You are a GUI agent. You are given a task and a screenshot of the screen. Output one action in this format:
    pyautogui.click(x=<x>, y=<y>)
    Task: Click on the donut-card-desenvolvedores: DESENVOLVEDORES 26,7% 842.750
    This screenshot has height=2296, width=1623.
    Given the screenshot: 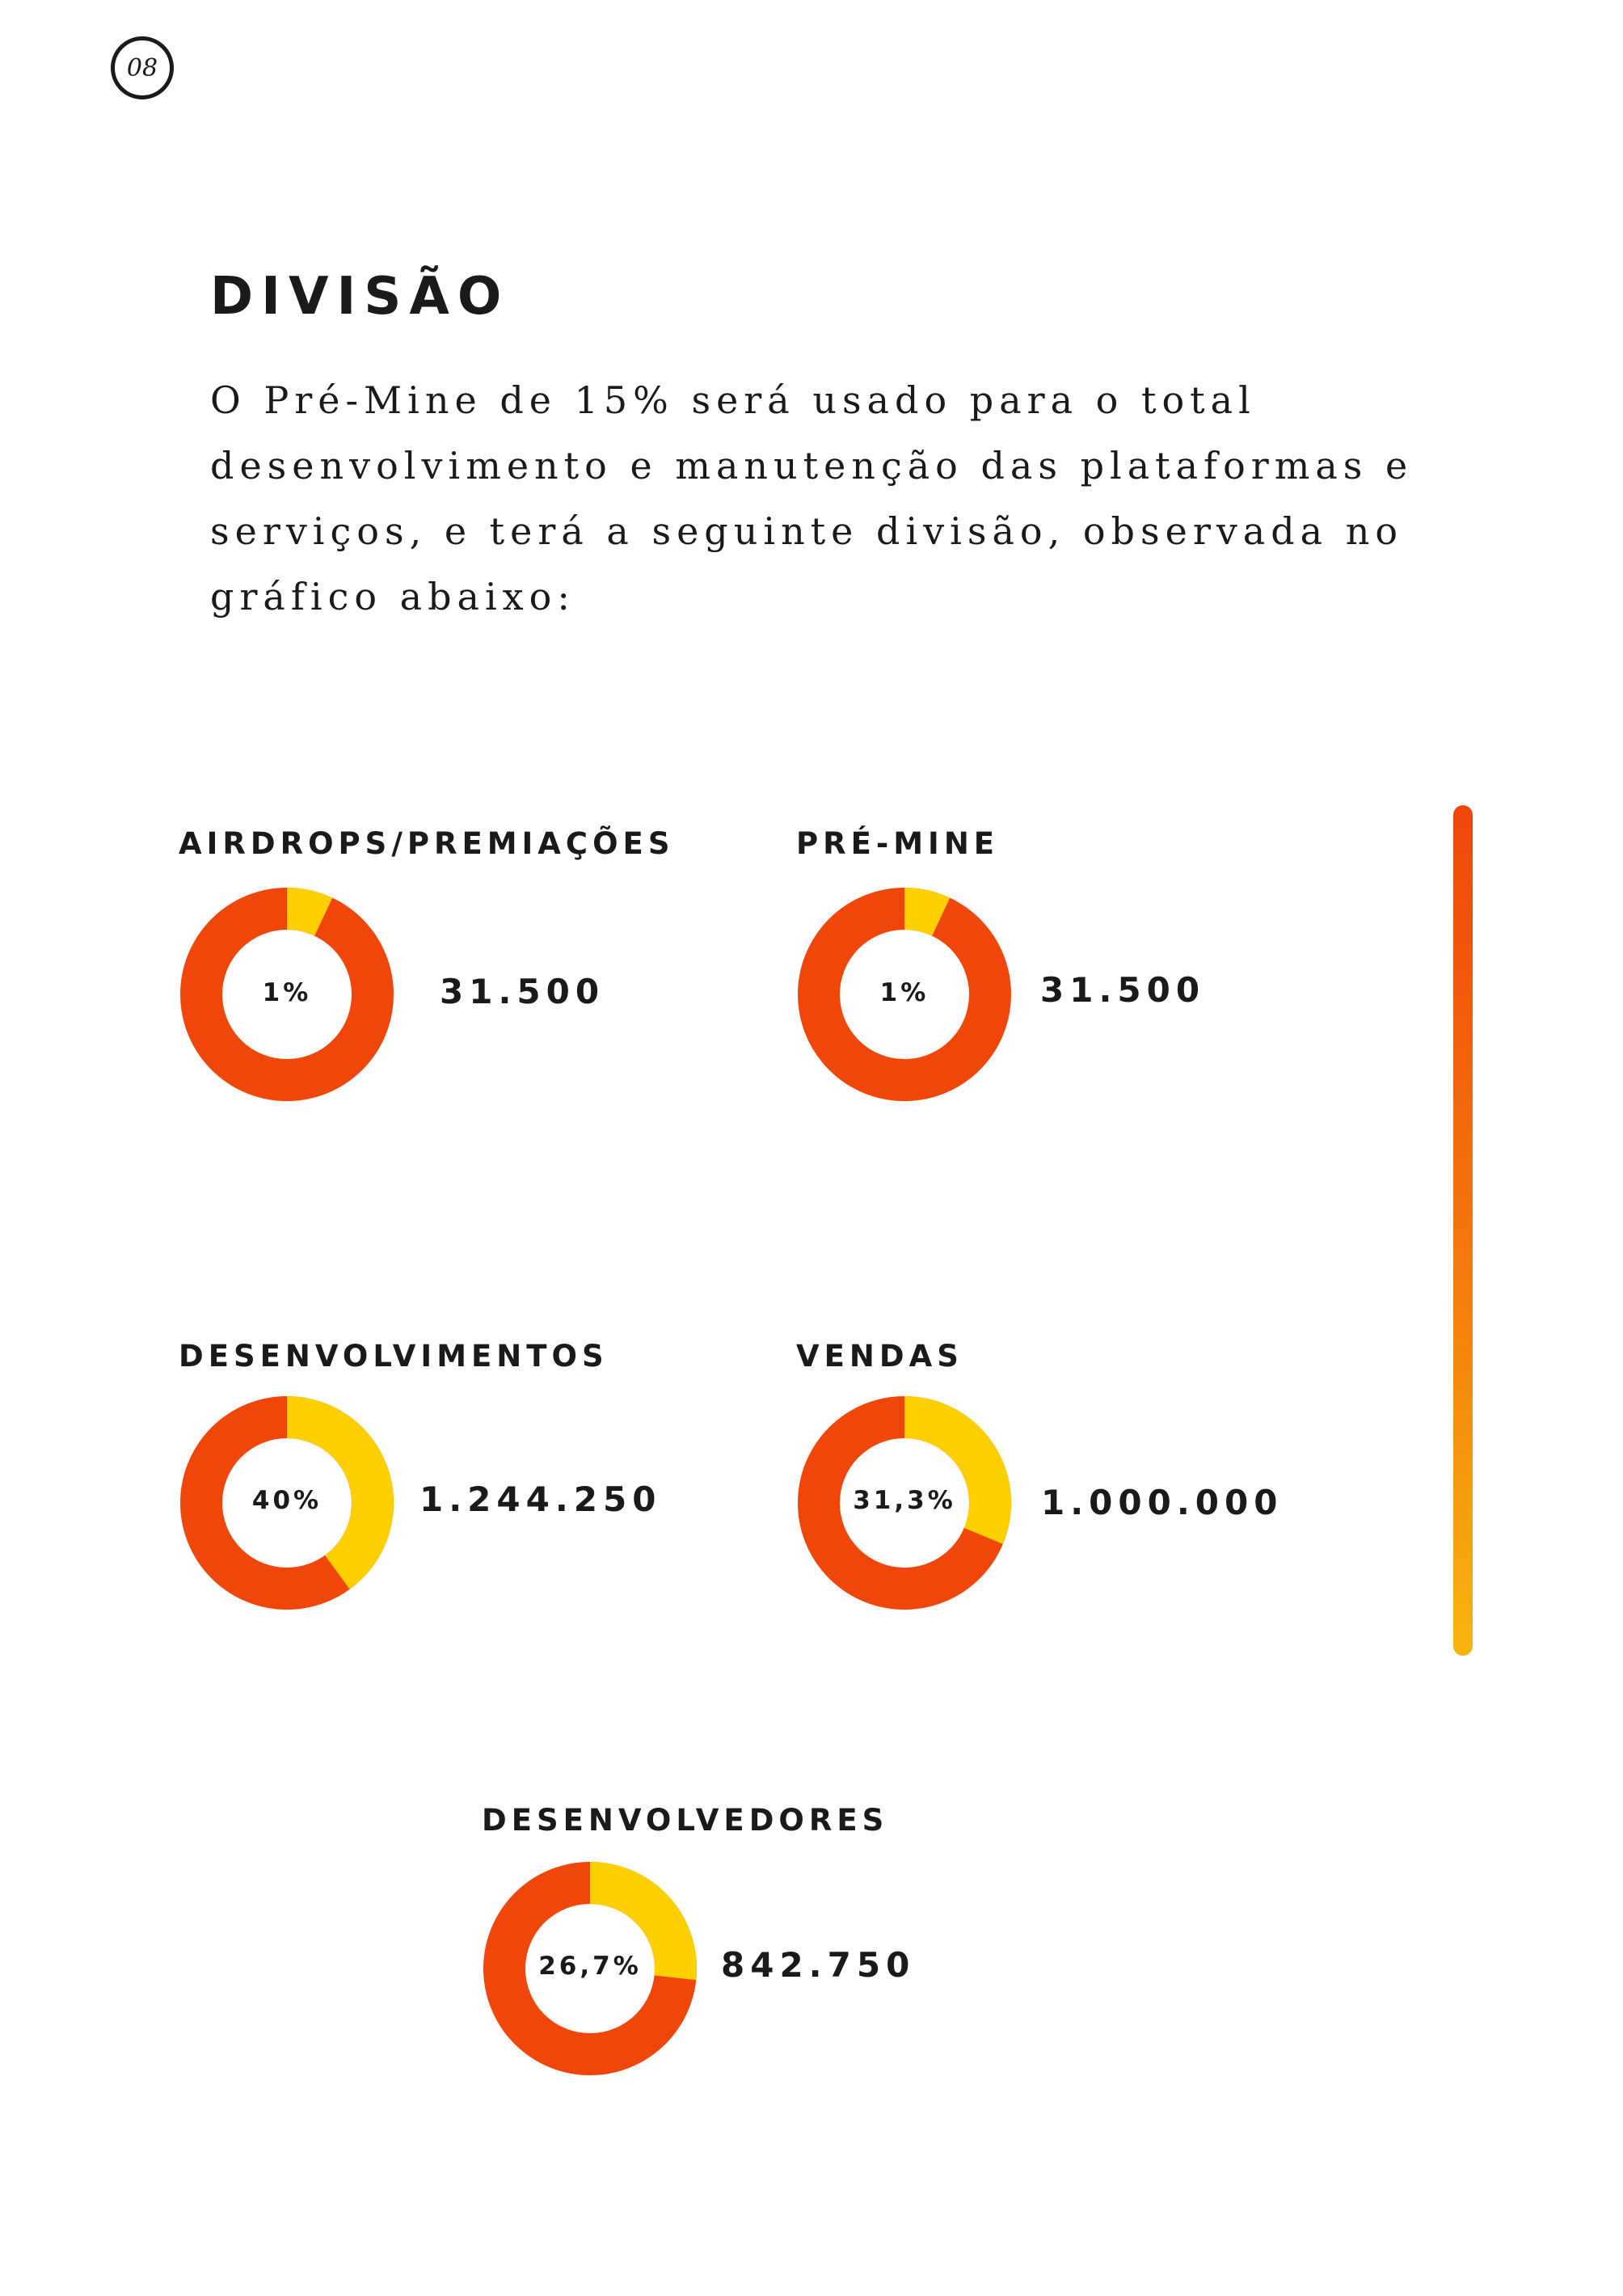 What is the action you would take?
    pyautogui.click(x=732, y=1965)
    